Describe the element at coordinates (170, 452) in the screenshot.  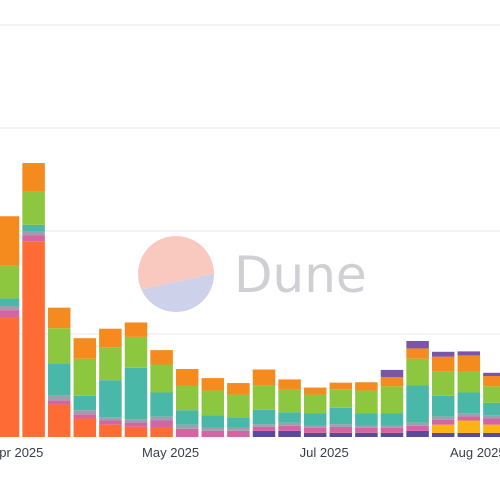
I see `x-tick-label-1: May 2025` at that location.